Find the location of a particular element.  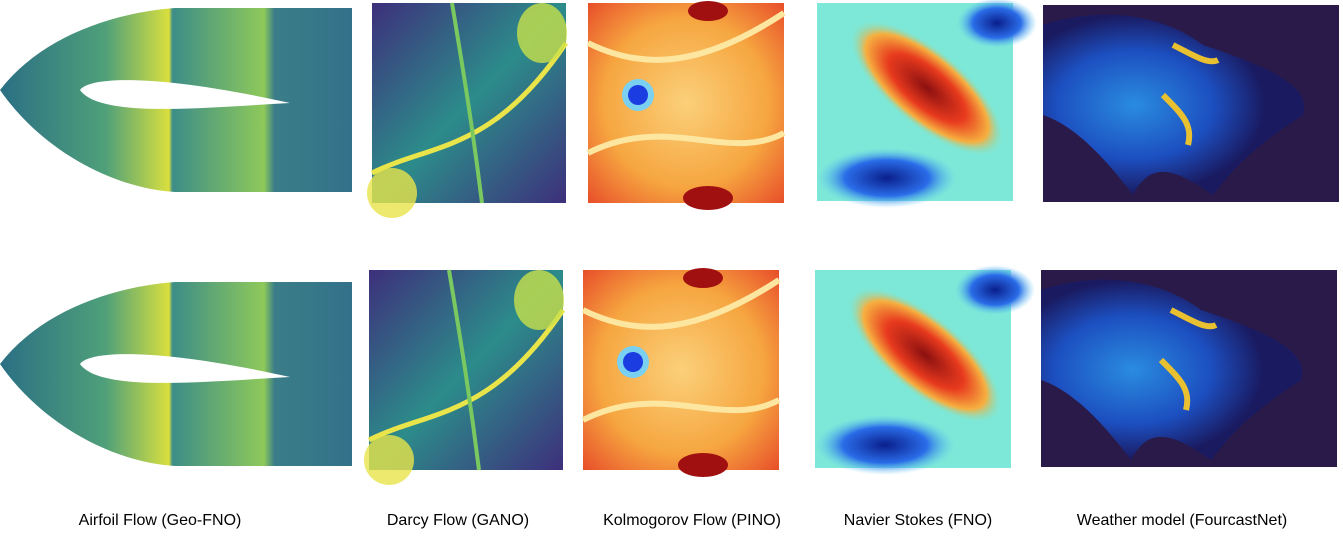

caption: Airfoil Flow (Geo-FNO) is located at coordinates (160, 520).